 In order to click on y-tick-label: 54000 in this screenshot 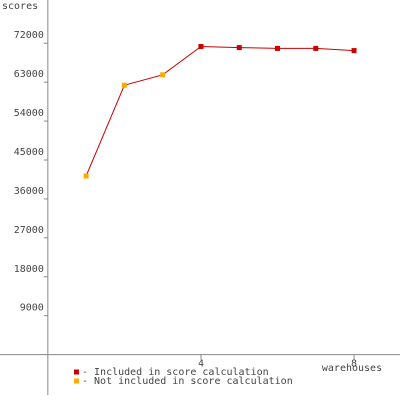, I will do `click(29, 113)`.